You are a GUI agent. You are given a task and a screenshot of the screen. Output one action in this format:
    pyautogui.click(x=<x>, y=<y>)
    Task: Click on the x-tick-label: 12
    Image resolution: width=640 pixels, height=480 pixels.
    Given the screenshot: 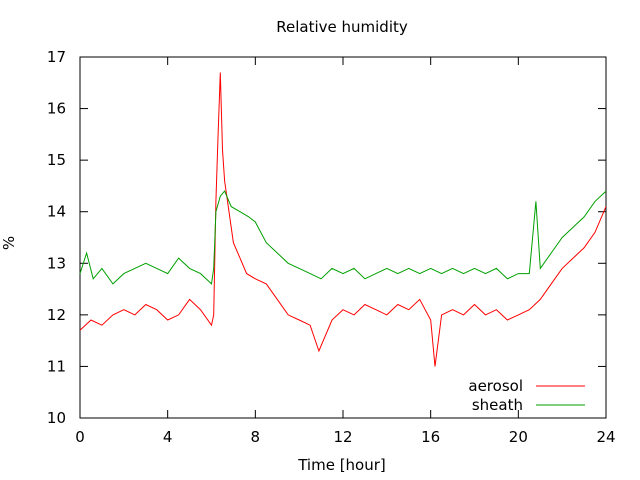 What is the action you would take?
    pyautogui.click(x=342, y=437)
    